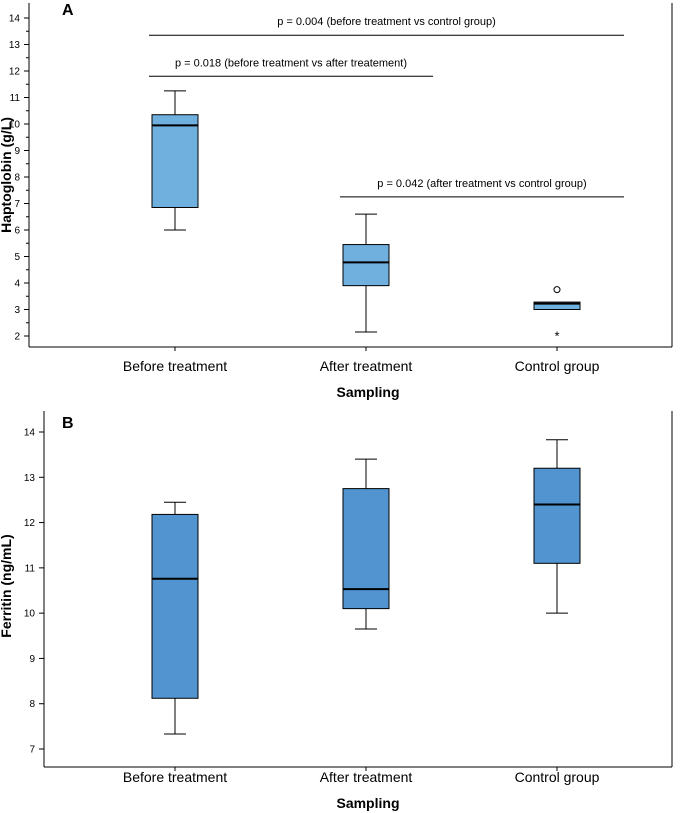 This screenshot has width=685, height=813. Describe the element at coordinates (30, 614) in the screenshot. I see `panel-b-y-tick-label: 10` at that location.